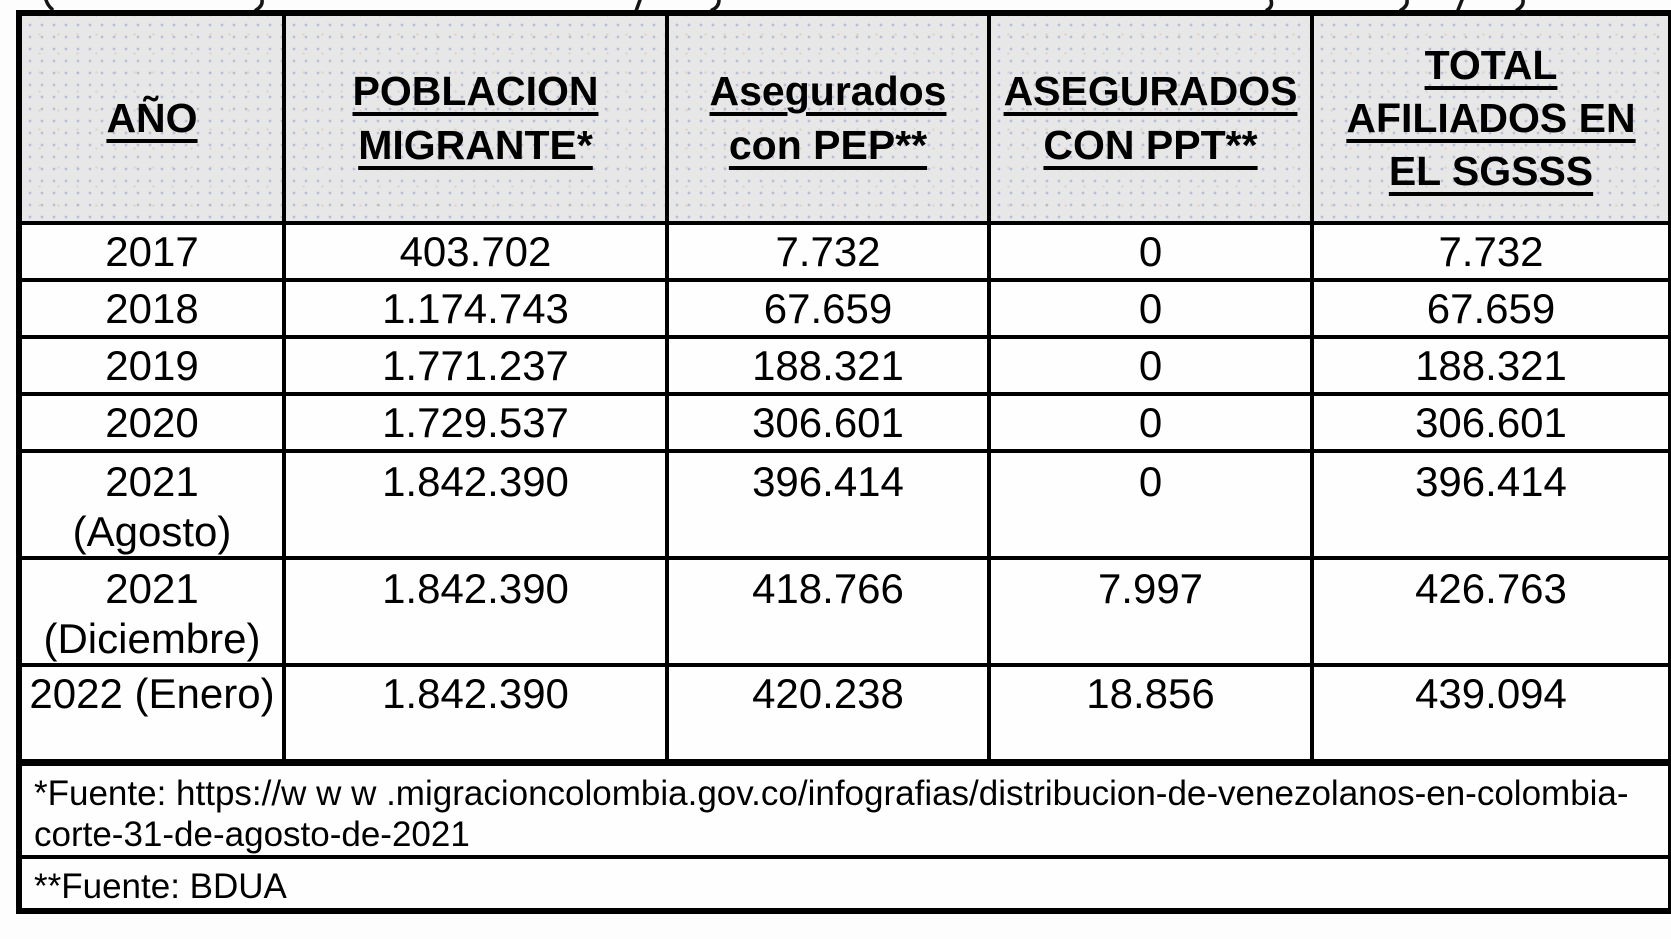 The height and width of the screenshot is (939, 1671). Describe the element at coordinates (475, 365) in the screenshot. I see `value-cell-poblacion: 1.771.237` at that location.